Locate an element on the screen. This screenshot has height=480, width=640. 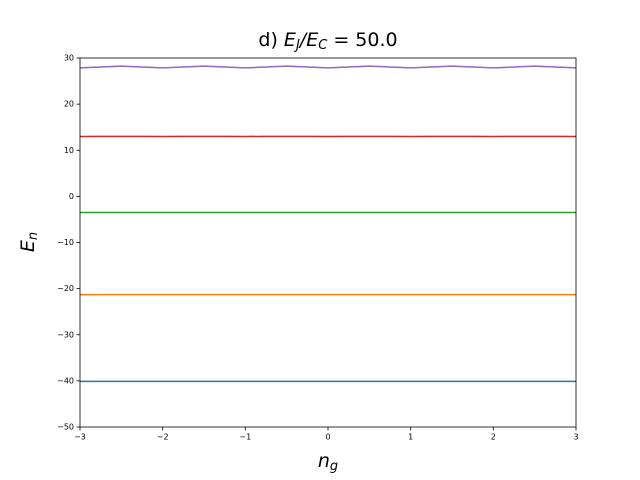
y-tick-label: −50 is located at coordinates (65, 427).